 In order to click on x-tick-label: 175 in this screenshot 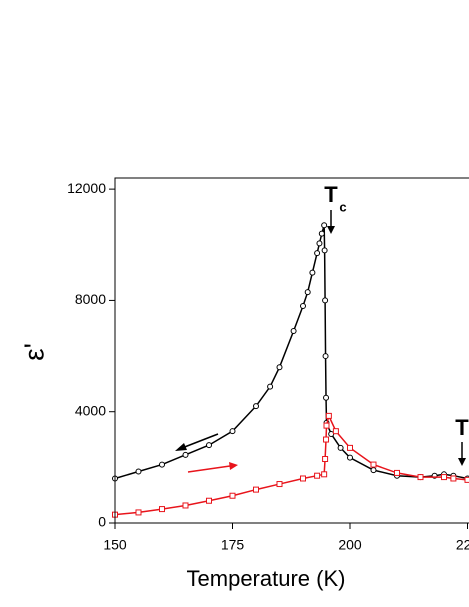, I will do `click(233, 545)`.